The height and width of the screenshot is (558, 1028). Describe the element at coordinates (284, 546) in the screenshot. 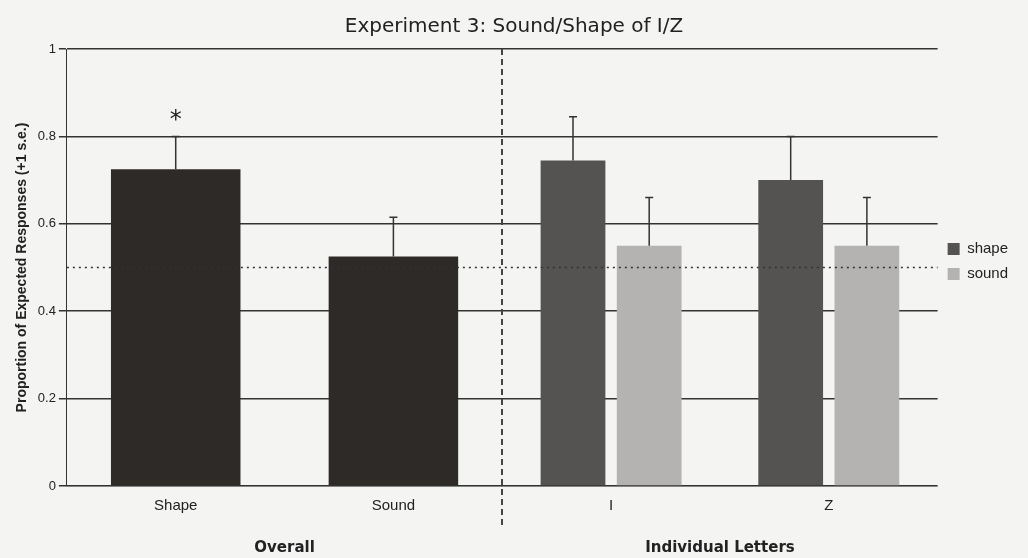

I see `text: Overall` at that location.